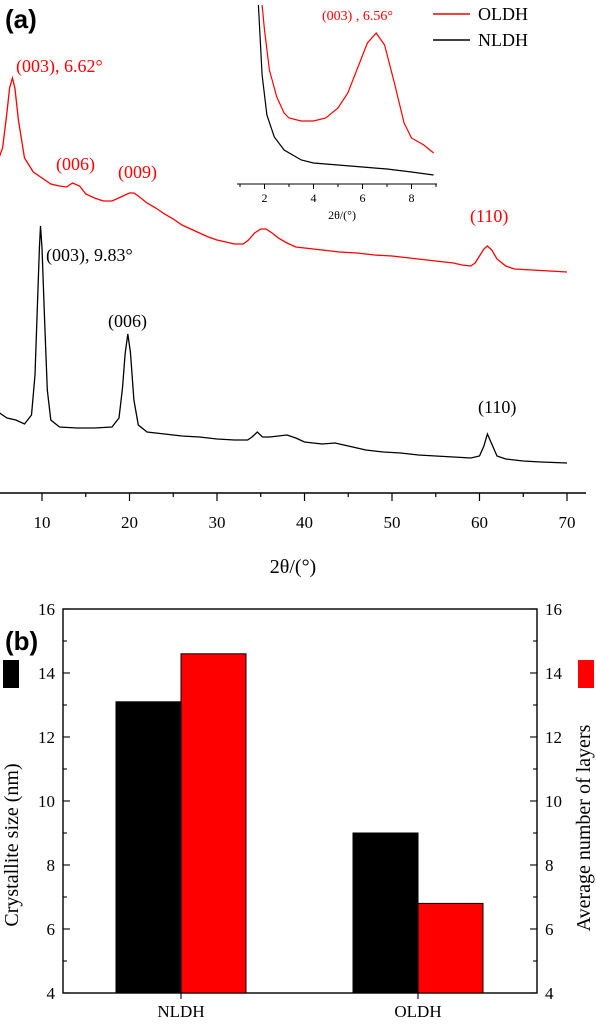  Describe the element at coordinates (21, 19) in the screenshot. I see `panel-a-label: (a)` at that location.